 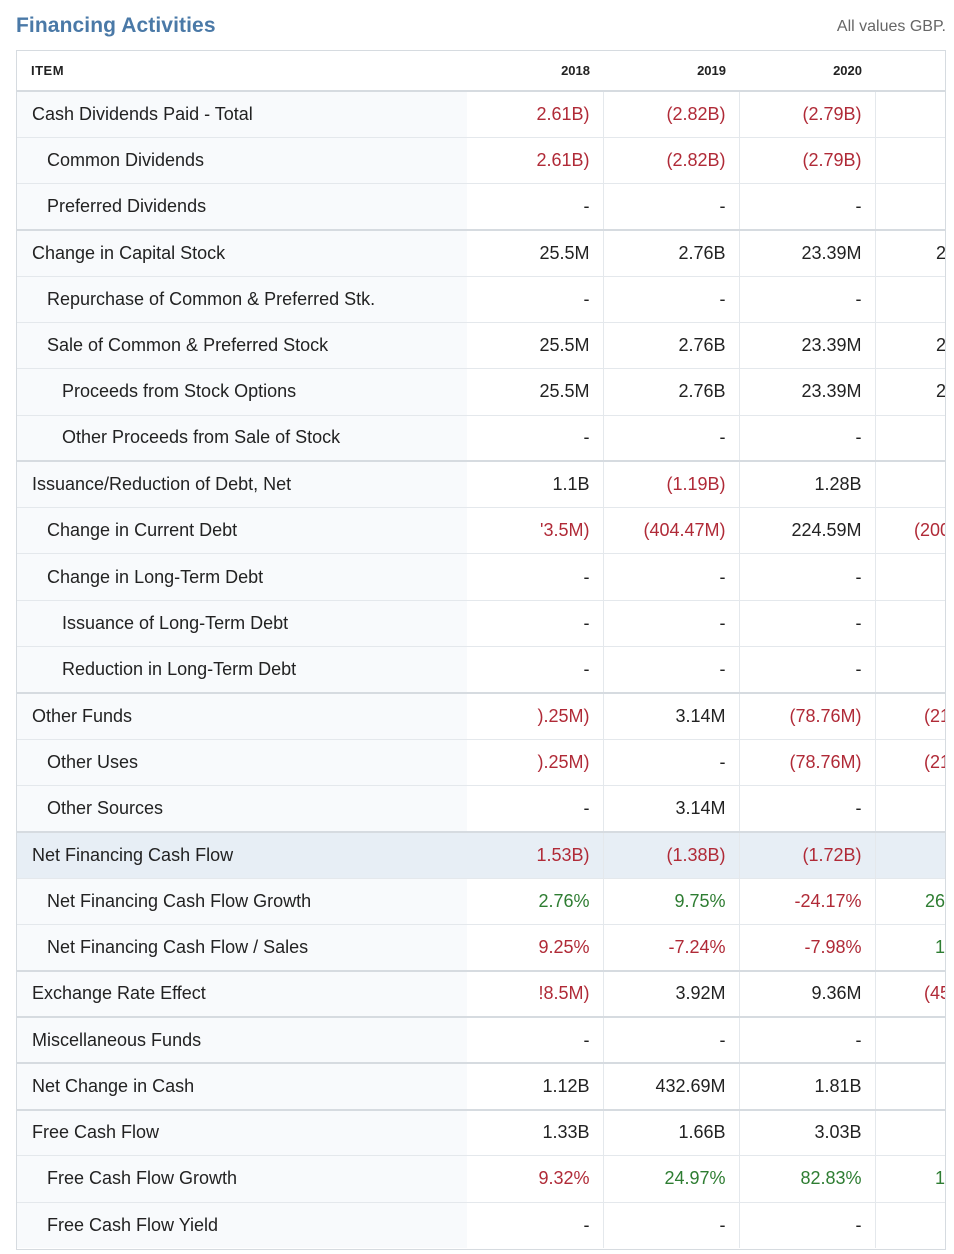 What do you see at coordinates (535, 854) in the screenshot?
I see `value-cell: 1.53B)` at bounding box center [535, 854].